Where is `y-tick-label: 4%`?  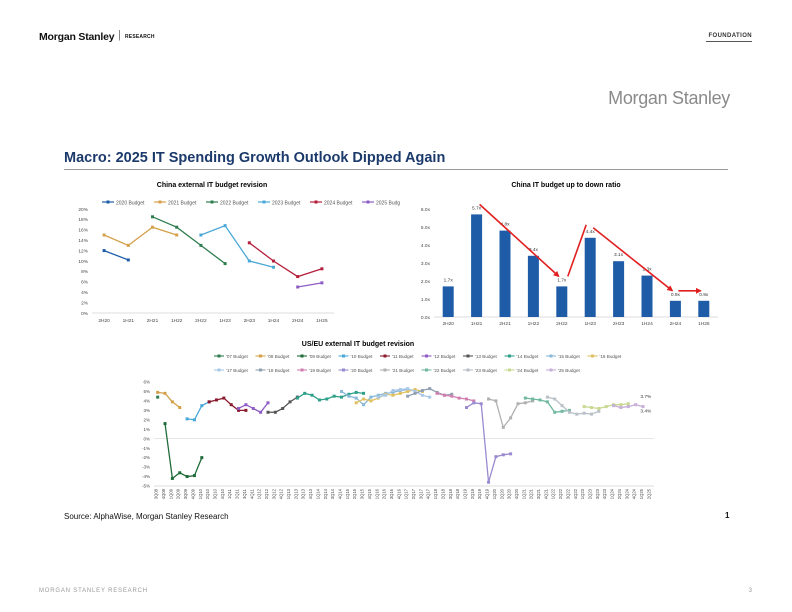
y-tick-label: 4% is located at coordinates (85, 293).